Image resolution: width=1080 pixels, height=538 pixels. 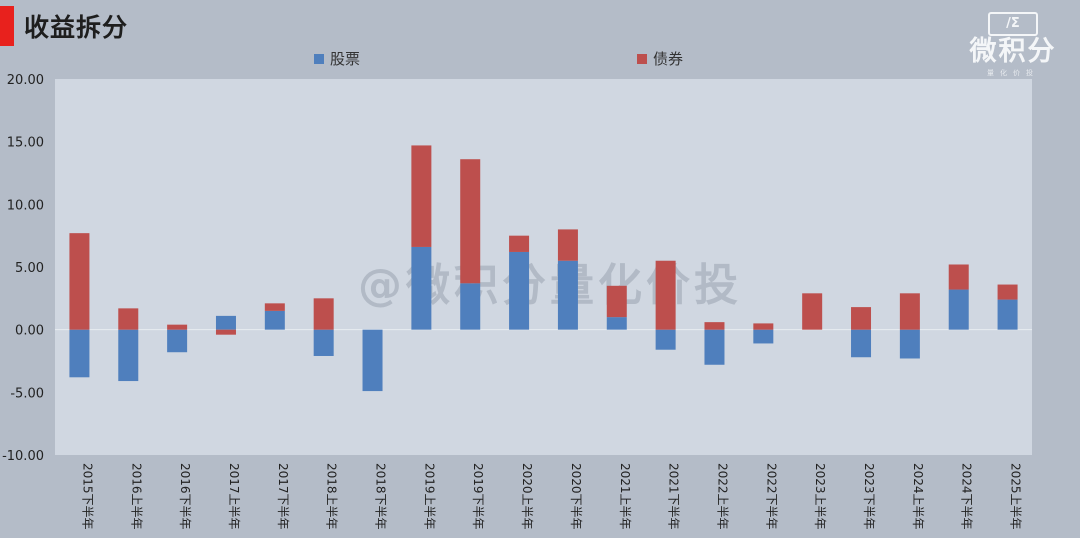 I want to click on y-tick-label: -5.00, so click(x=27, y=393).